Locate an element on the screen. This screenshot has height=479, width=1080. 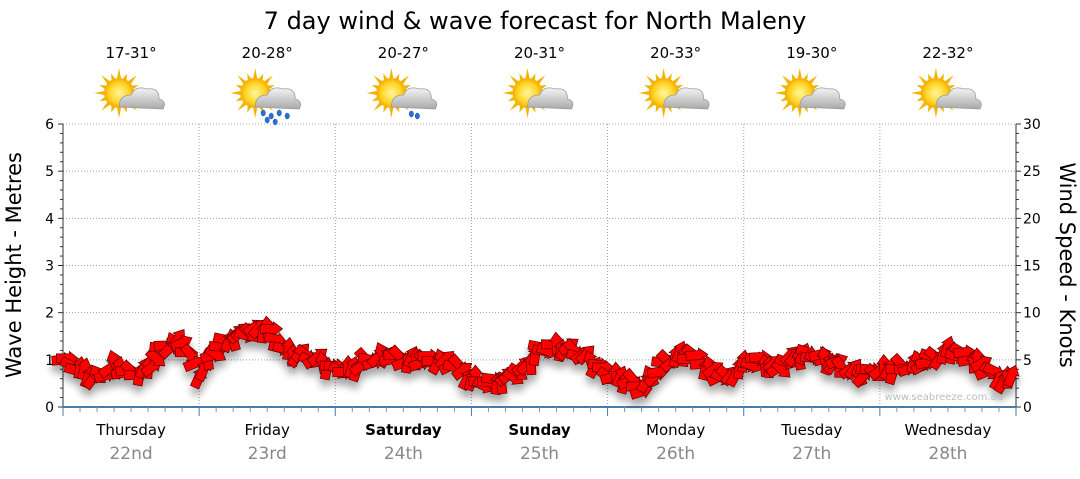
temperature-label: 20-33° is located at coordinates (675, 53).